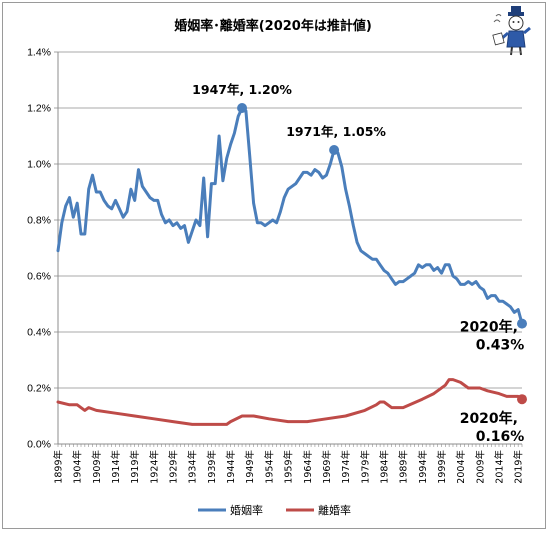 This screenshot has height=533, width=550. I want to click on x-tick-label: 2009年, so click(480, 467).